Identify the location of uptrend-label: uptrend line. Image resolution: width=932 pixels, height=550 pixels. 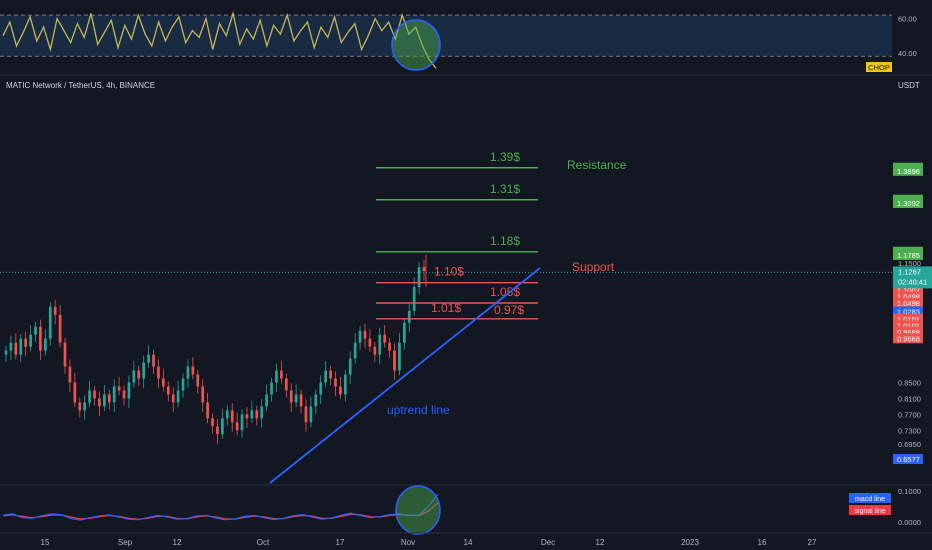
(418, 410).